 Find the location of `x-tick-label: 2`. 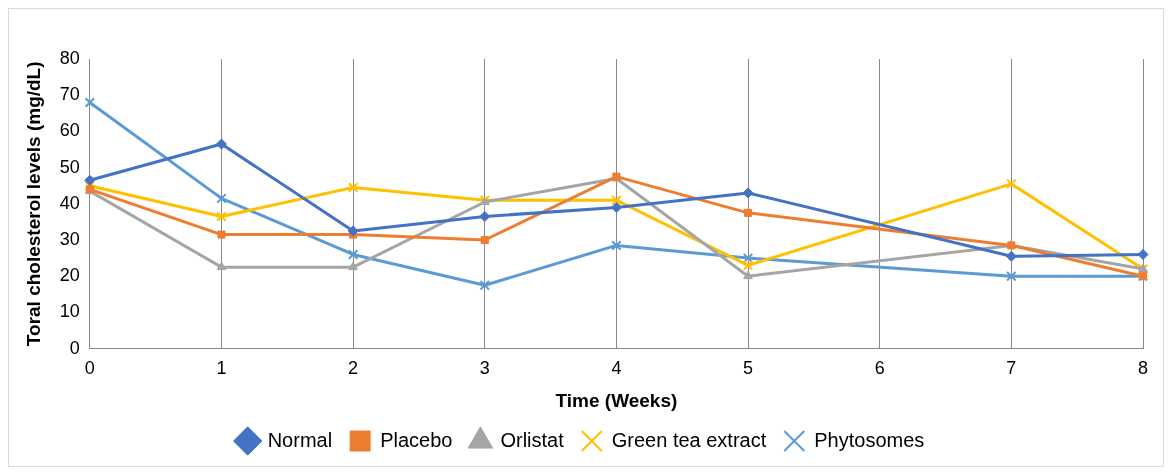

x-tick-label: 2 is located at coordinates (353, 368).